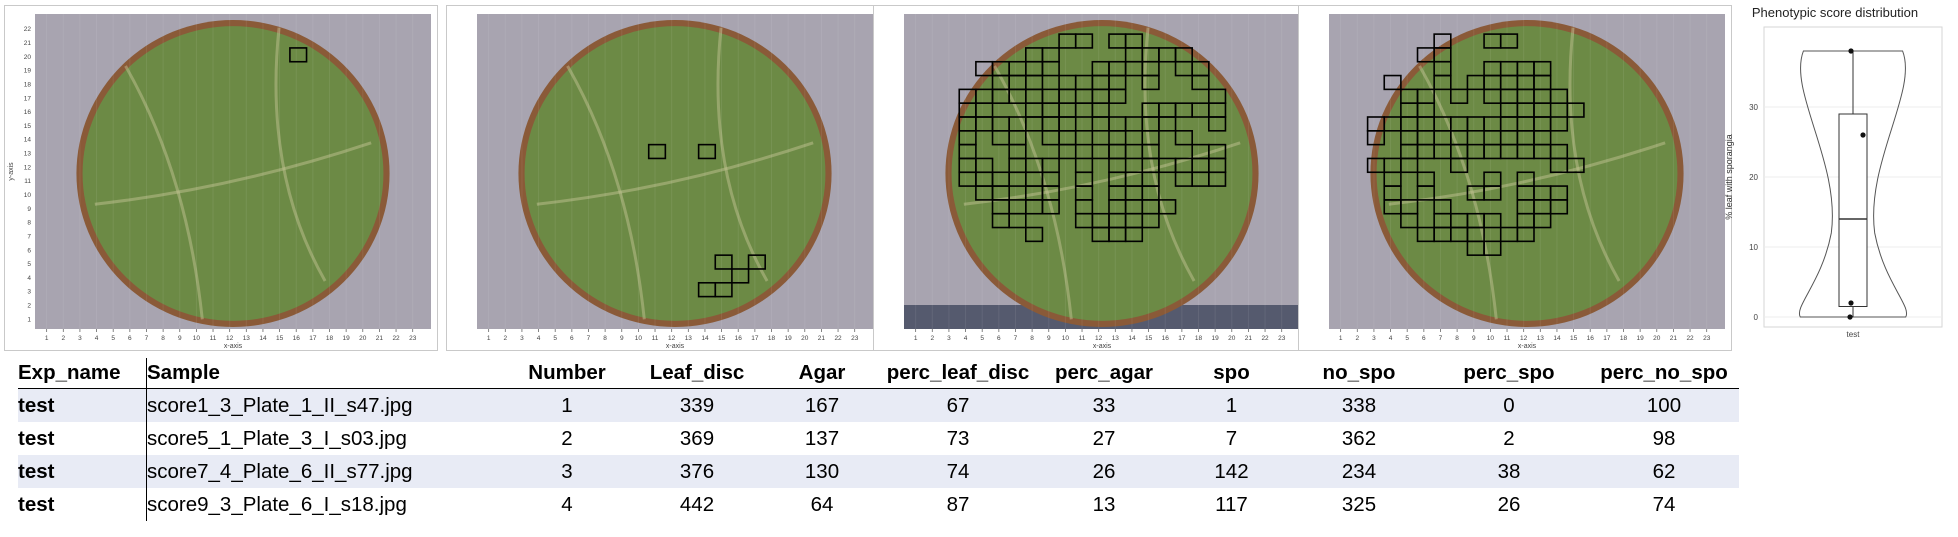 This screenshot has width=1958, height=537. What do you see at coordinates (1104, 504) in the screenshot?
I see `table-cell: 13` at bounding box center [1104, 504].